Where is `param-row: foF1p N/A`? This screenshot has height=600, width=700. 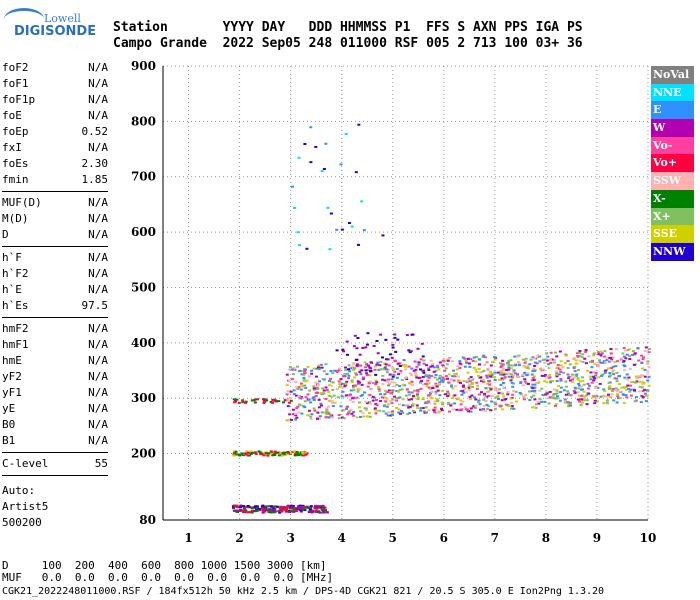
param-row: foF1p N/A is located at coordinates (55, 100).